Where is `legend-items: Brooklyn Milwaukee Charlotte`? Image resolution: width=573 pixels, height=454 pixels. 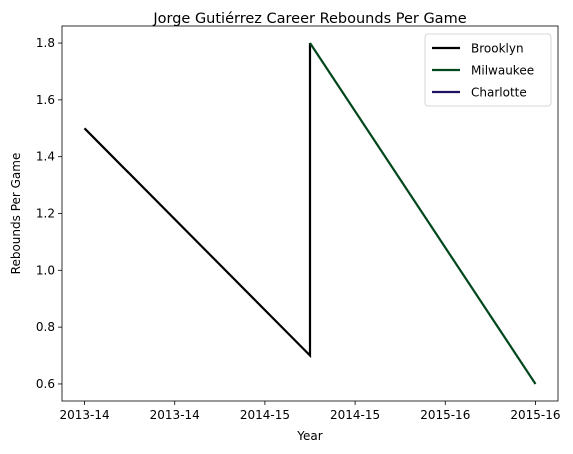
legend-items: Brooklyn Milwaukee Charlotte is located at coordinates (483, 71).